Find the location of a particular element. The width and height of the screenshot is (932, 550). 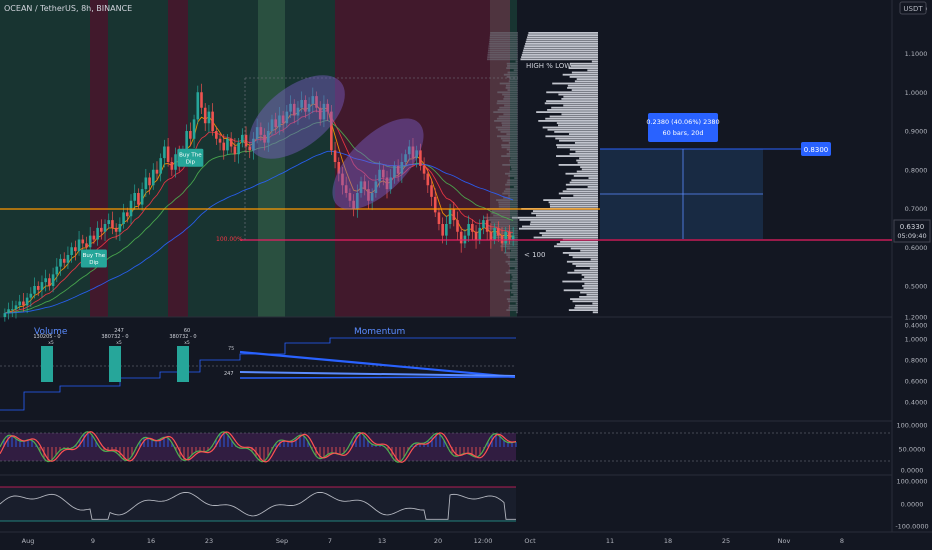

measure-label-2: 60 bars, 20d is located at coordinates (682, 133).